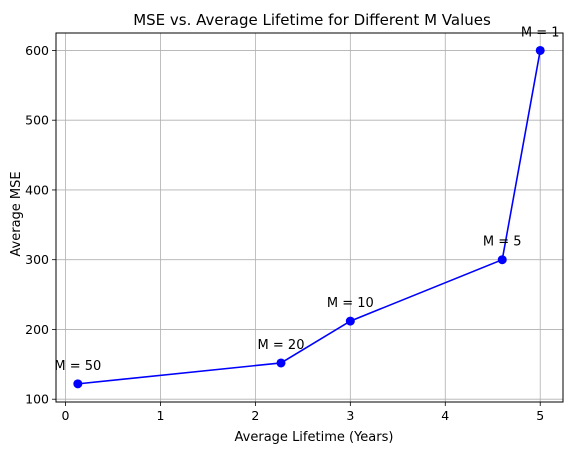 This screenshot has width=571, height=455. What do you see at coordinates (37, 329) in the screenshot?
I see `y-tick-label: 200` at bounding box center [37, 329].